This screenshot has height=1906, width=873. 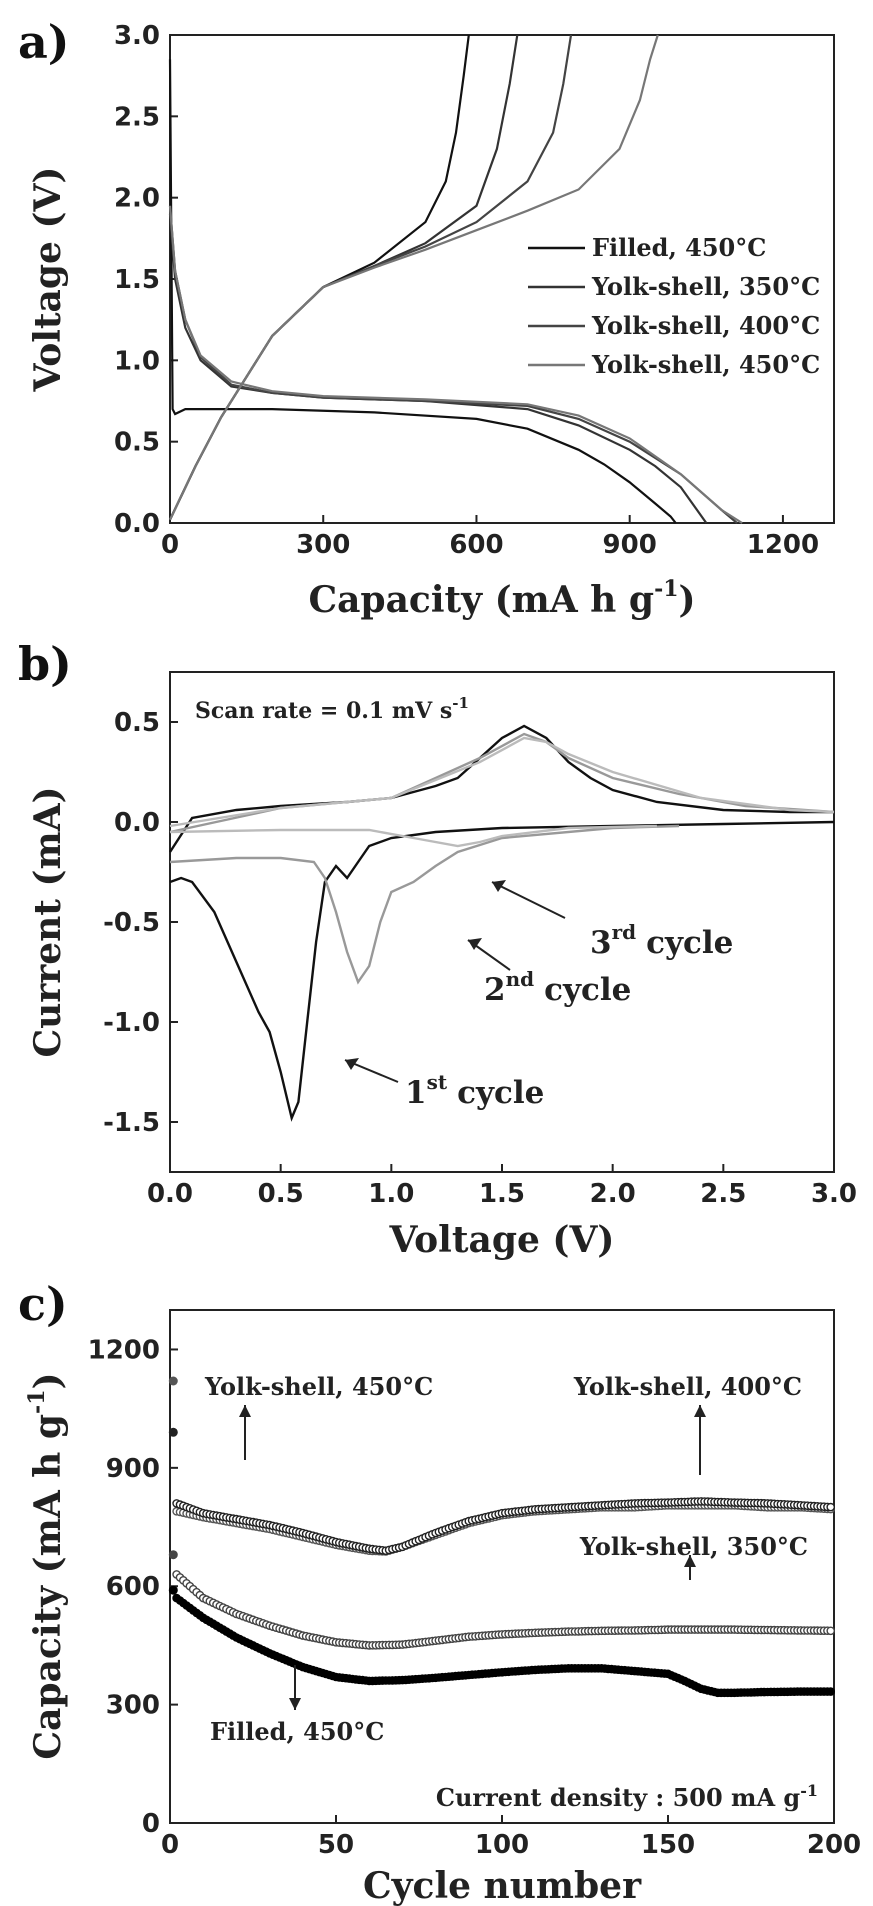 I want to click on legend-entry-3: Yolk-shell, 450°C, so click(x=705, y=364).